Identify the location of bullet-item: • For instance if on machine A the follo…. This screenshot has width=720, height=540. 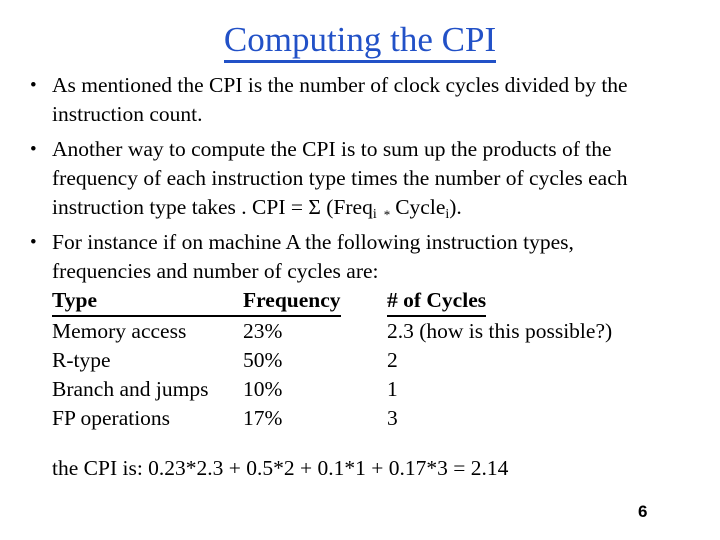
(368, 257).